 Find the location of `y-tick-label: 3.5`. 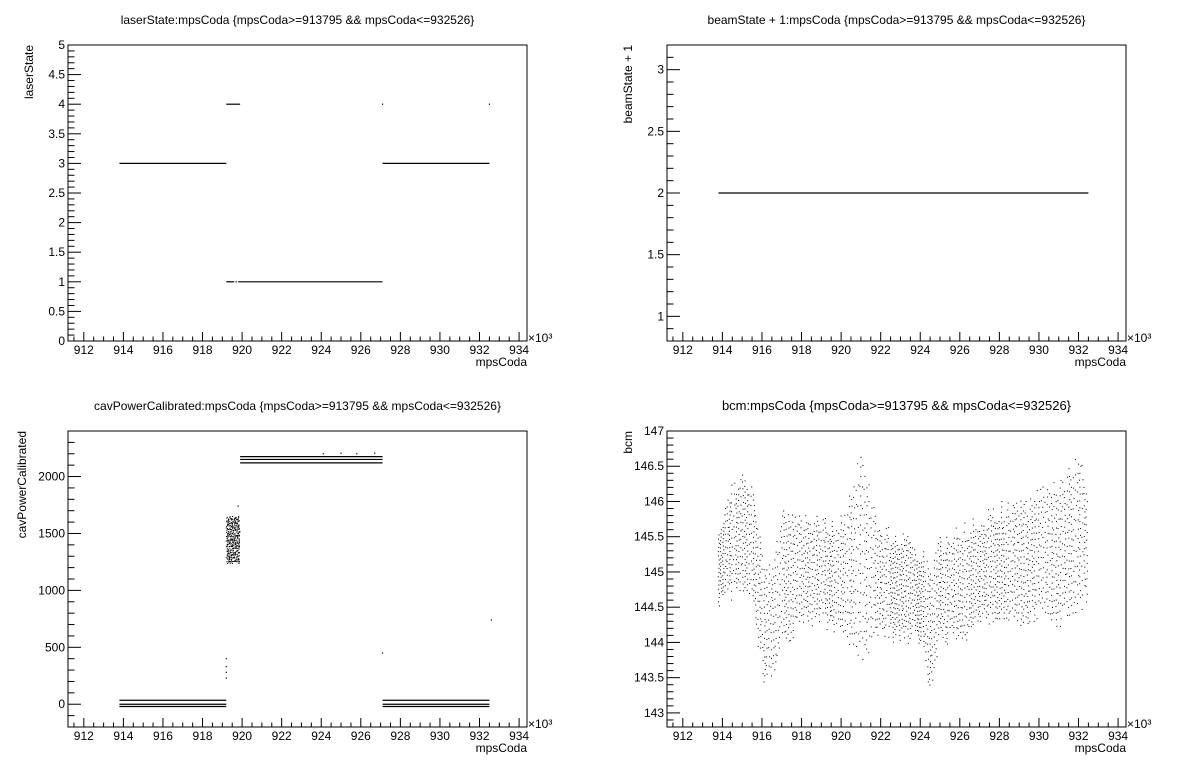

y-tick-label: 3.5 is located at coordinates (56, 134).